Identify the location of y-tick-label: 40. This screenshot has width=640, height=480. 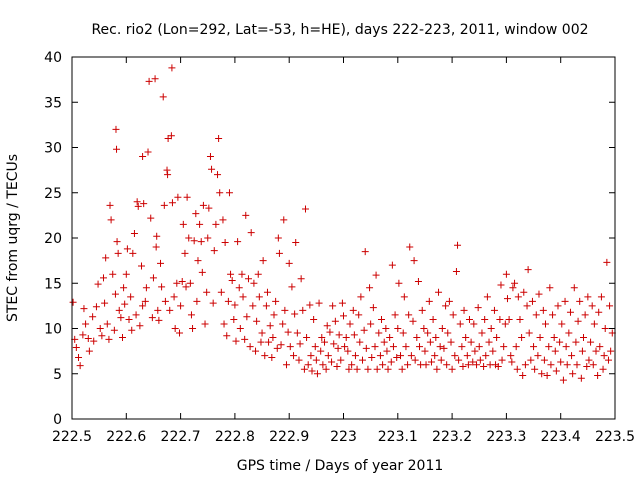
(53, 58).